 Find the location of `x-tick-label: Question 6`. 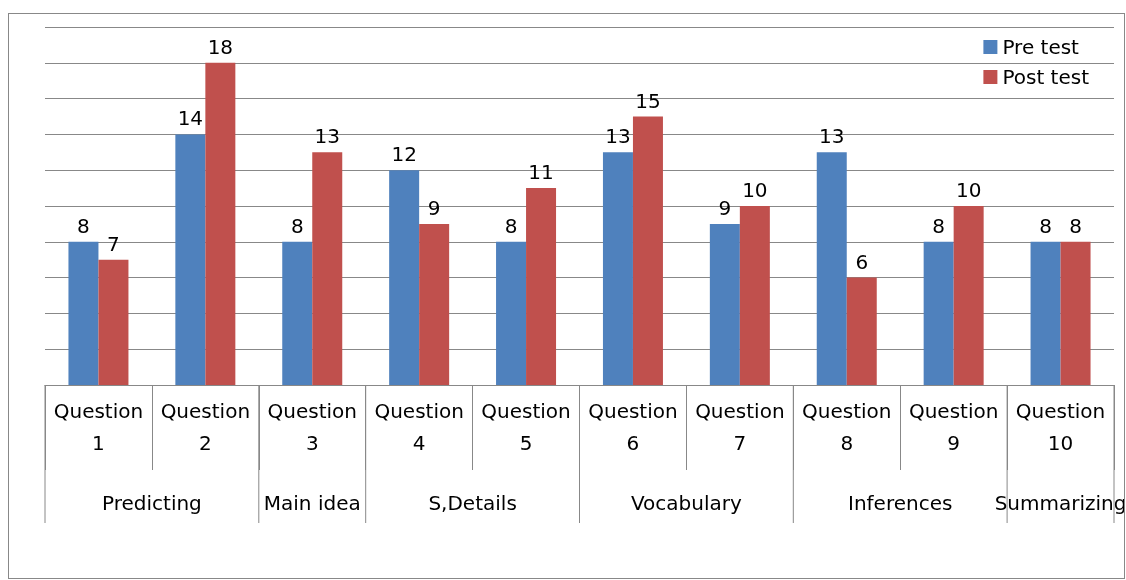

x-tick-label: Question 6 is located at coordinates (633, 427).